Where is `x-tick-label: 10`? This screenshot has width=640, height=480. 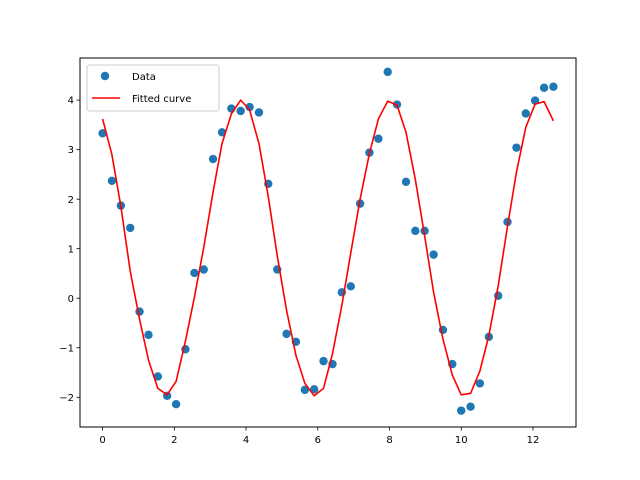
x-tick-label: 10 is located at coordinates (461, 440).